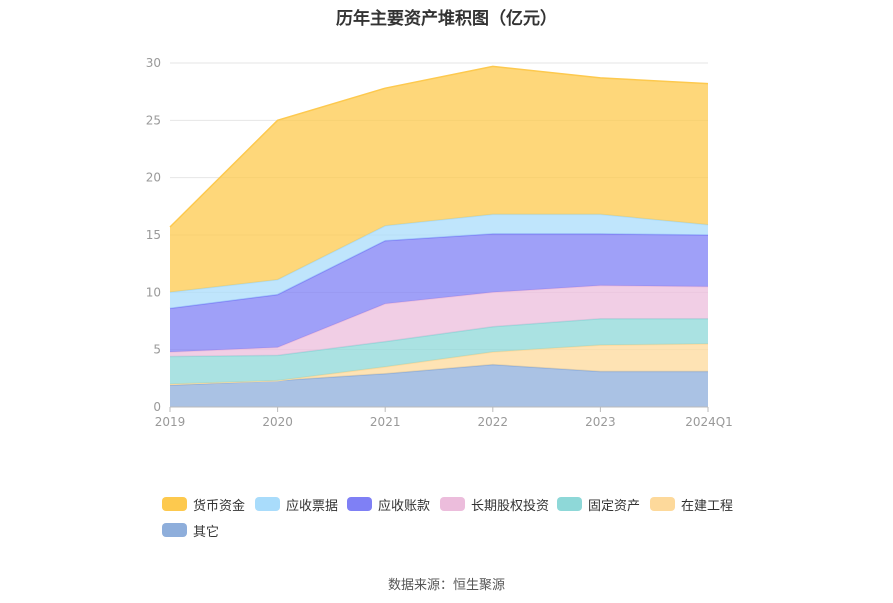 This screenshot has width=893, height=603. I want to click on legend-item: 长期股权投资, so click(494, 504).